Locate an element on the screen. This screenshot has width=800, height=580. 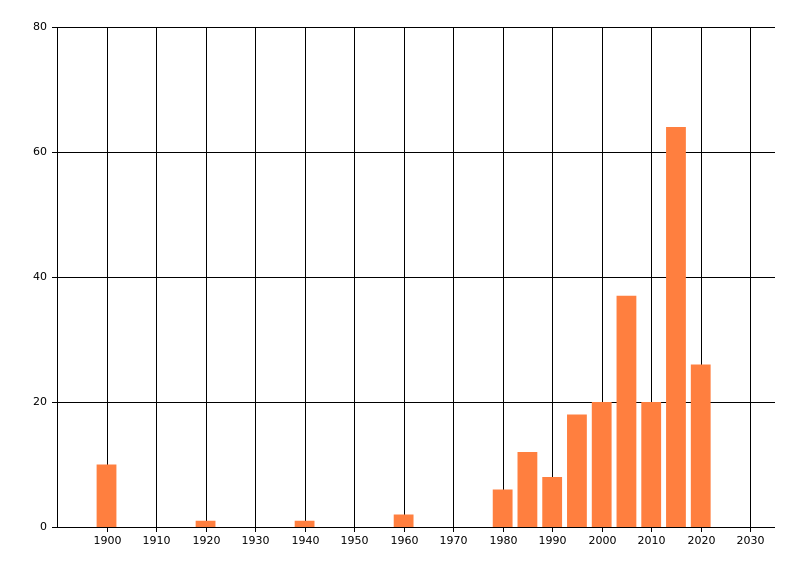
y-tick-label: 60 is located at coordinates (40, 151).